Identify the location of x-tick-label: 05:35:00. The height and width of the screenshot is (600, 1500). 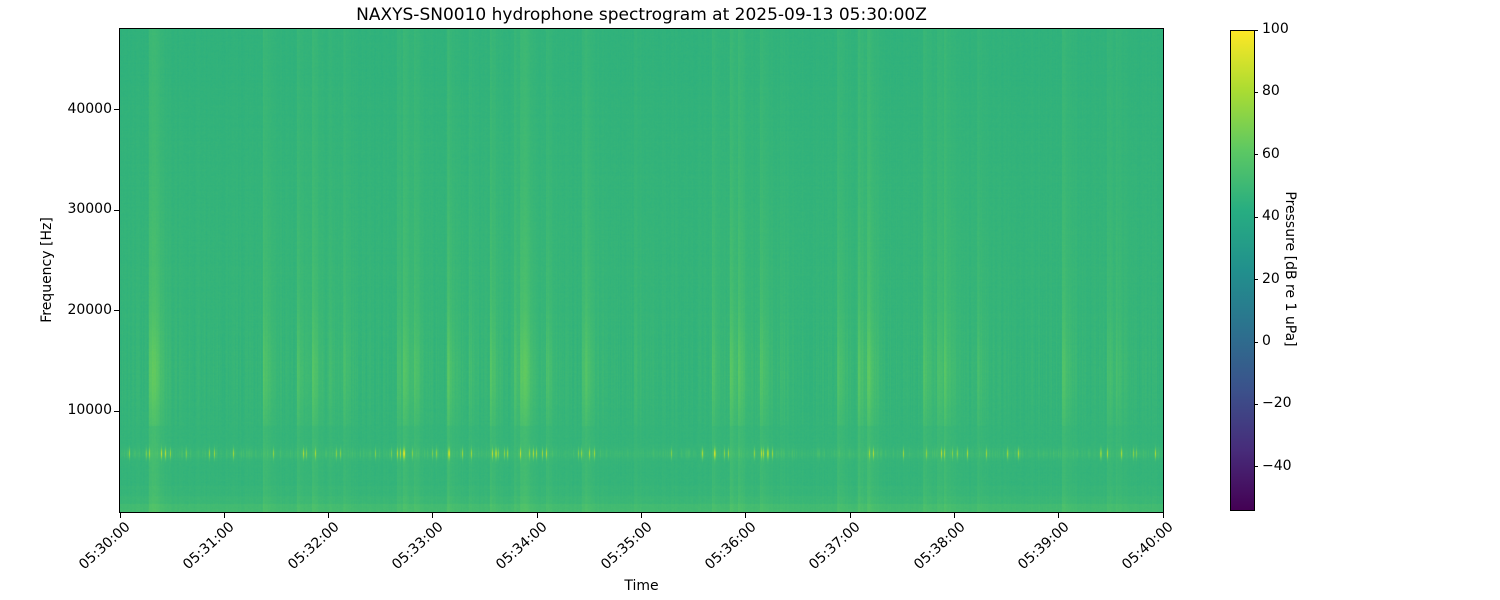
(626, 546).